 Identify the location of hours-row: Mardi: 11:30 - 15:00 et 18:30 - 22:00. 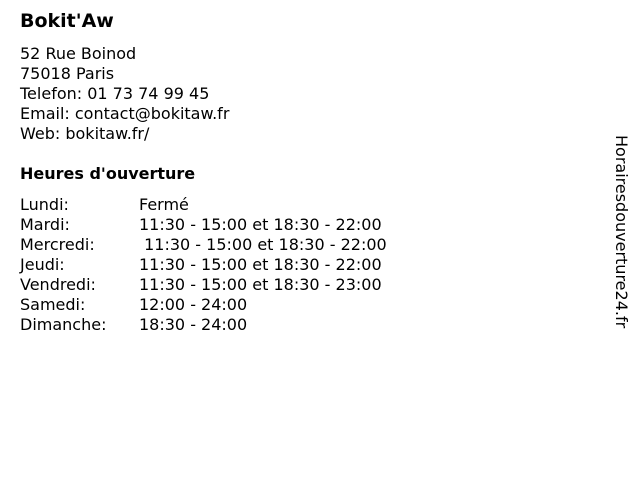
(203, 225).